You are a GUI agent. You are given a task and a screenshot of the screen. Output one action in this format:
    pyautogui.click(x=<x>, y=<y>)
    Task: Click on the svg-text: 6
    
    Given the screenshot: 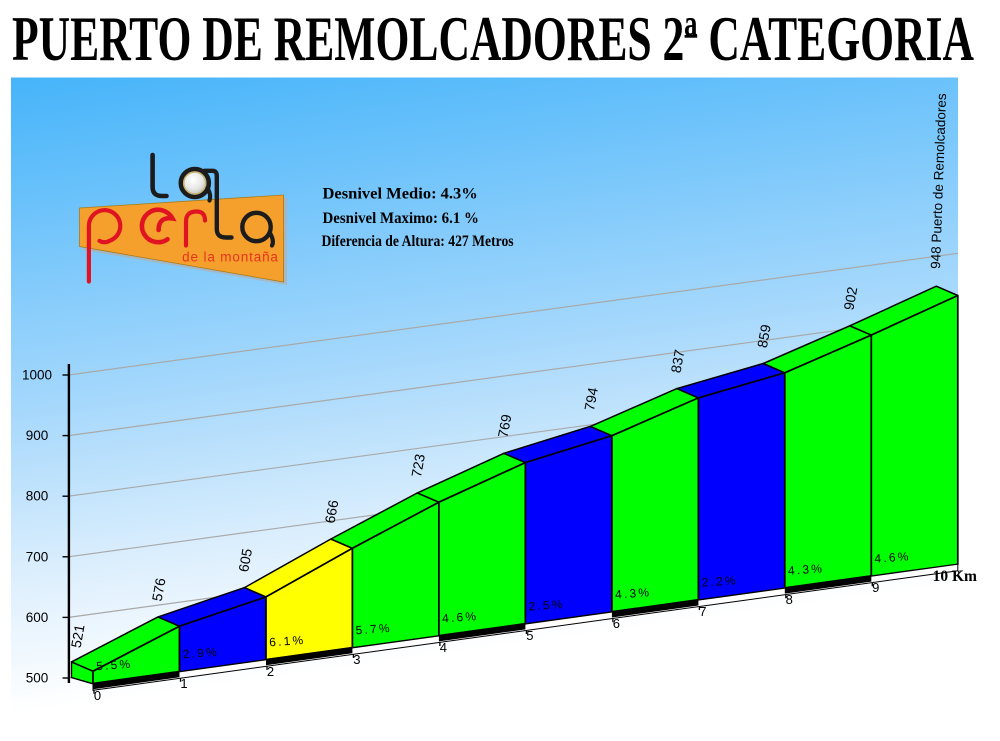 What is the action you would take?
    pyautogui.click(x=616, y=623)
    